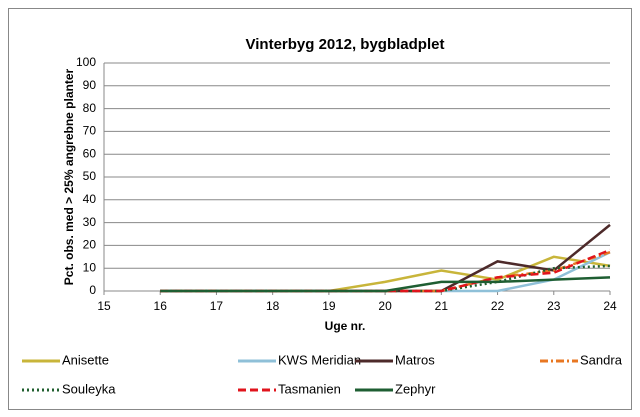 This screenshot has height=417, width=640. Describe the element at coordinates (90, 131) in the screenshot. I see `y-tick-label: 70` at that location.